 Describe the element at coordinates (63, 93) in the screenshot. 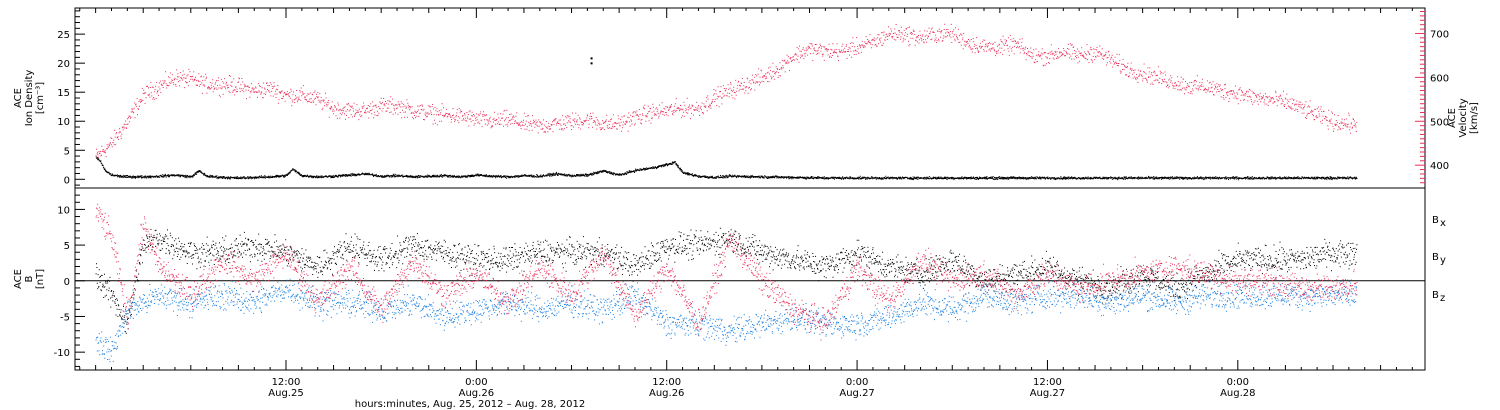

I see `density-tick-label: 15` at that location.